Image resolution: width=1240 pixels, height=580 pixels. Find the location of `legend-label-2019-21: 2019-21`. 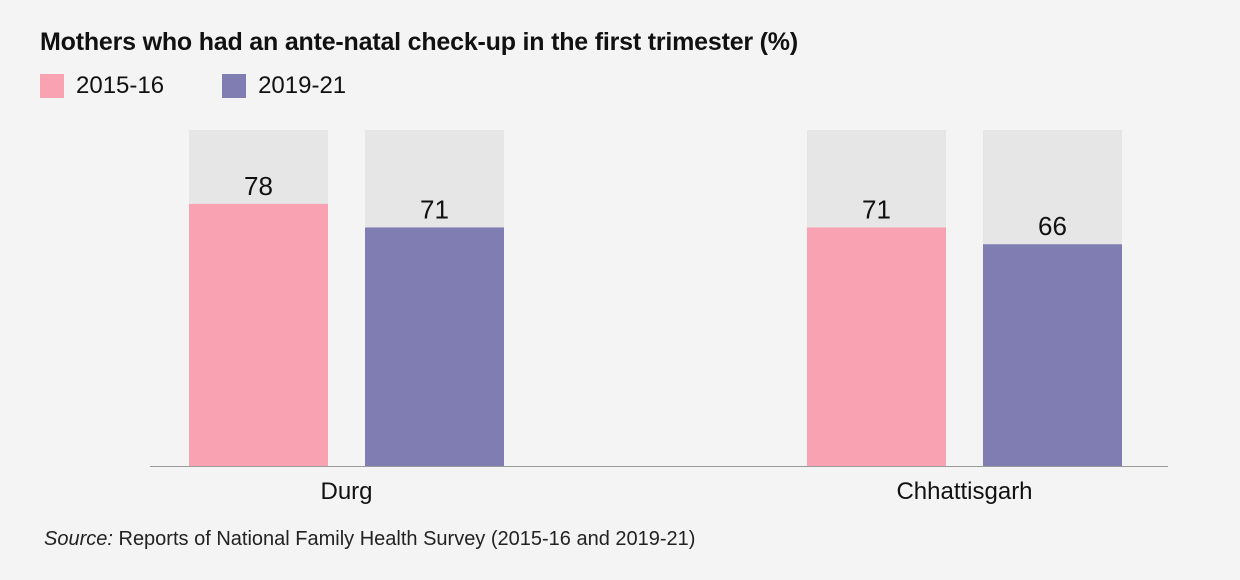

legend-label-2019-21: 2019-21 is located at coordinates (302, 85).